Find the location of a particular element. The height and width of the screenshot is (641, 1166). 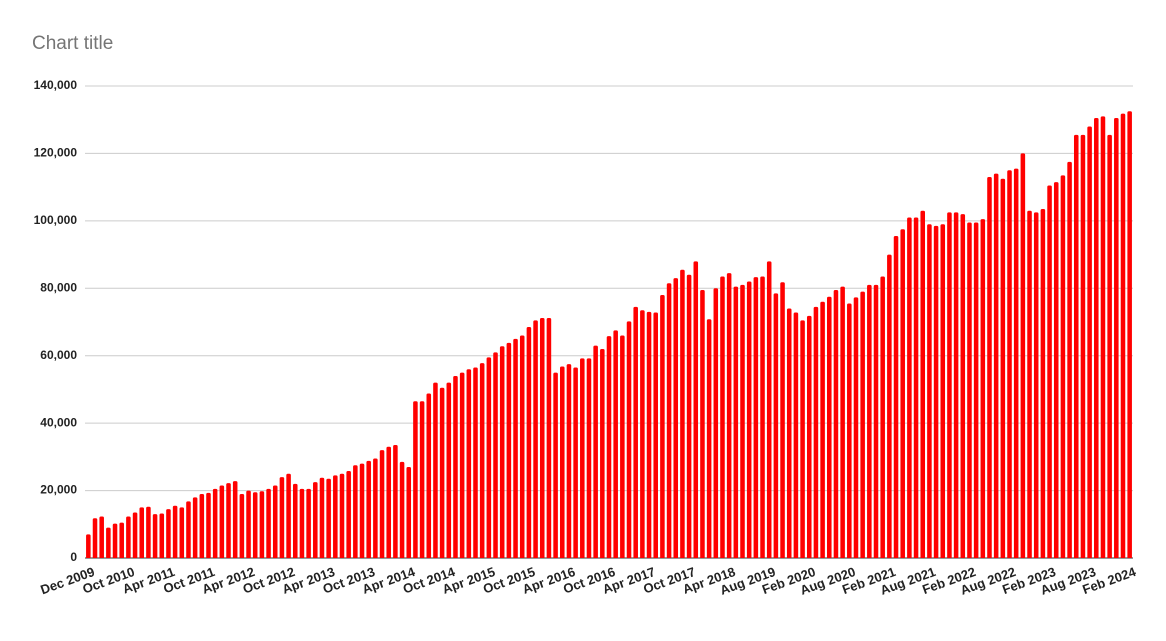

y-tick-label: 20,000 is located at coordinates (58, 490).